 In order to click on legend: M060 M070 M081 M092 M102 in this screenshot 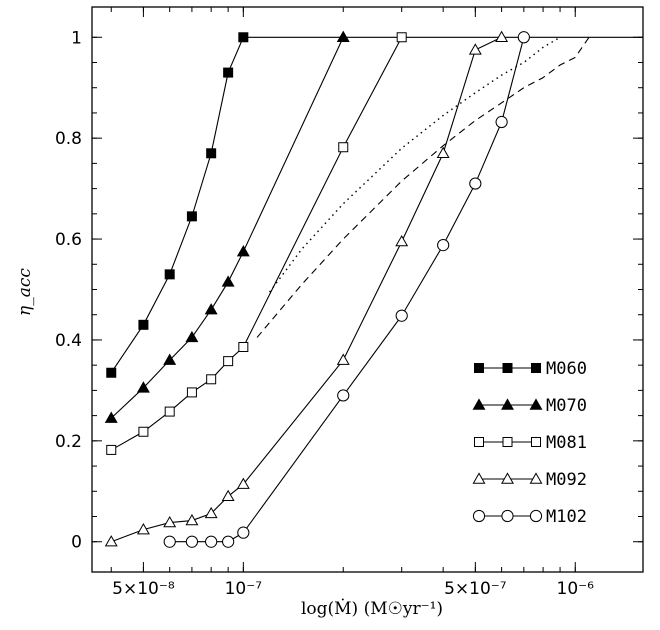, I will do `click(529, 443)`.